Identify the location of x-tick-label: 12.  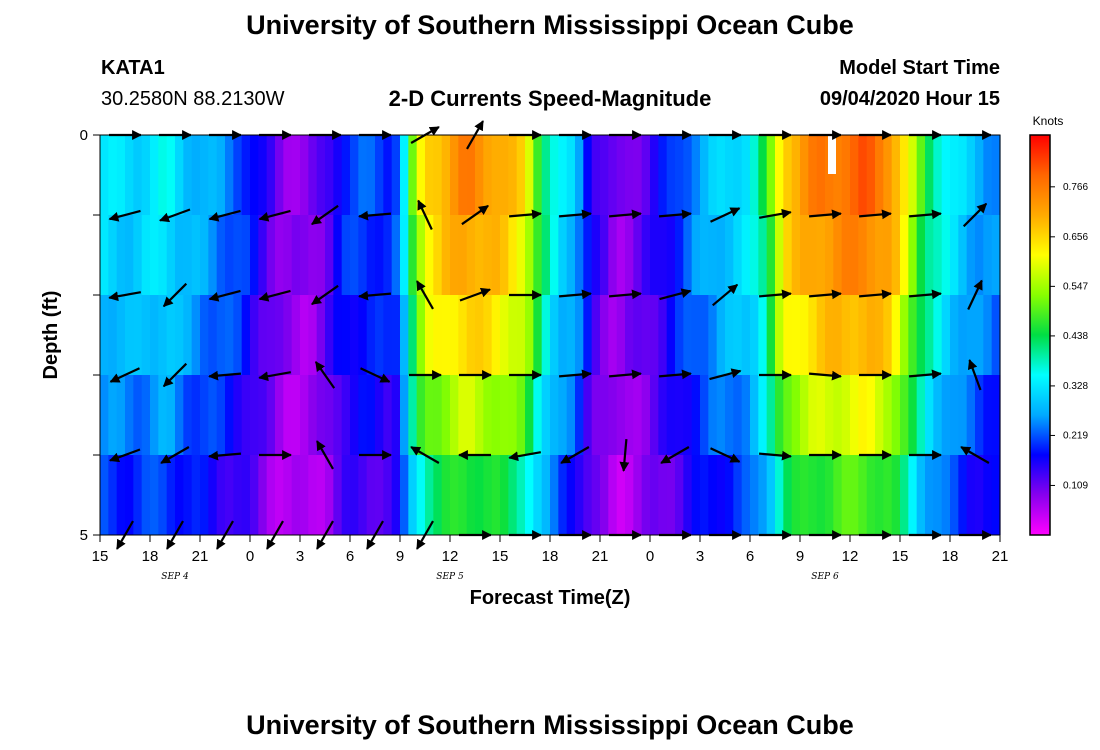
(850, 556).